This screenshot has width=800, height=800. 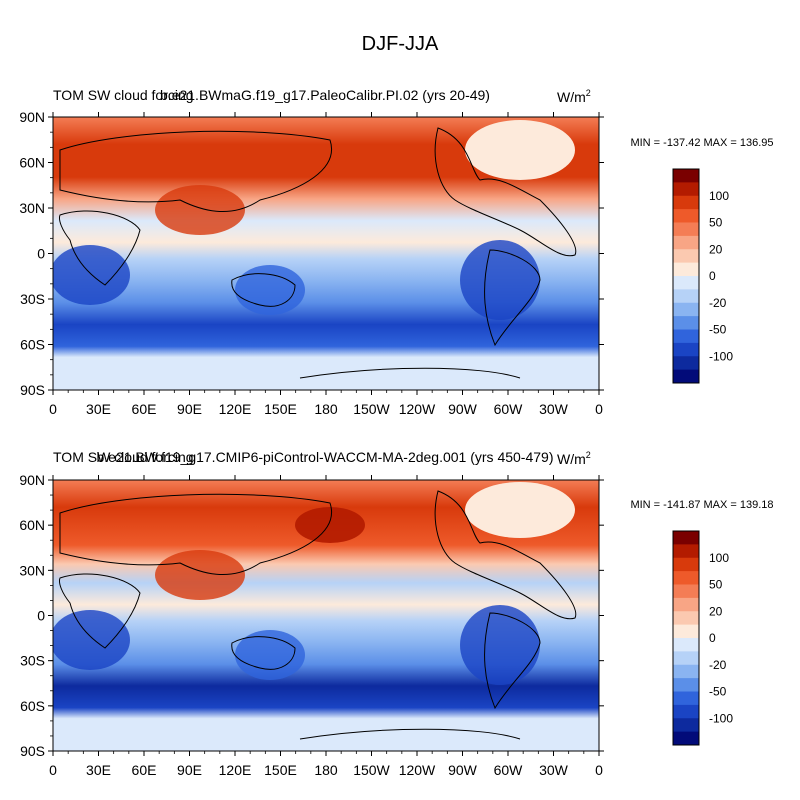 What do you see at coordinates (417, 770) in the screenshot?
I see `x-tick-label: 120W` at bounding box center [417, 770].